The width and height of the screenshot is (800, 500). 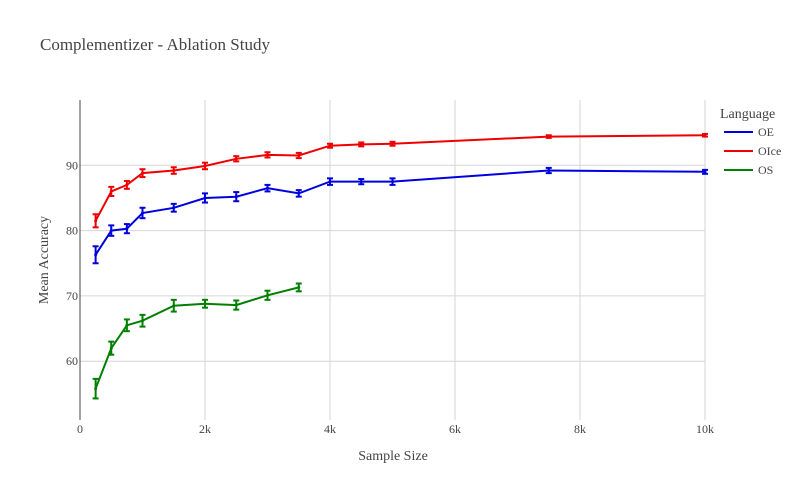 What do you see at coordinates (752, 151) in the screenshot?
I see `legend-item-oice: OIce` at bounding box center [752, 151].